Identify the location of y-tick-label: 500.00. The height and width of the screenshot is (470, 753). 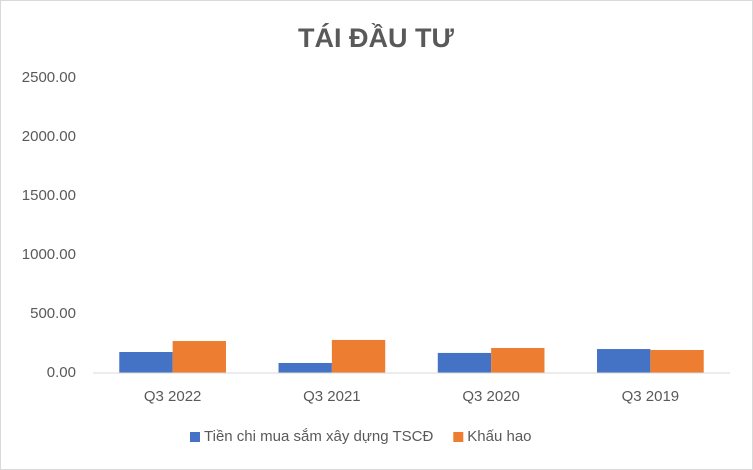
(53, 313).